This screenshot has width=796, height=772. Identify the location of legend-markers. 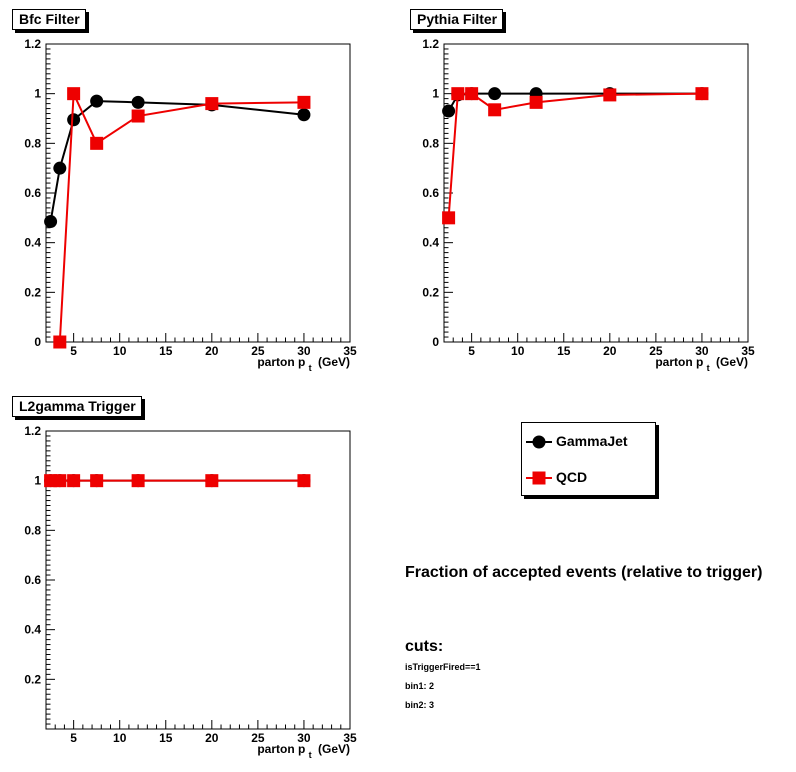
(539, 460).